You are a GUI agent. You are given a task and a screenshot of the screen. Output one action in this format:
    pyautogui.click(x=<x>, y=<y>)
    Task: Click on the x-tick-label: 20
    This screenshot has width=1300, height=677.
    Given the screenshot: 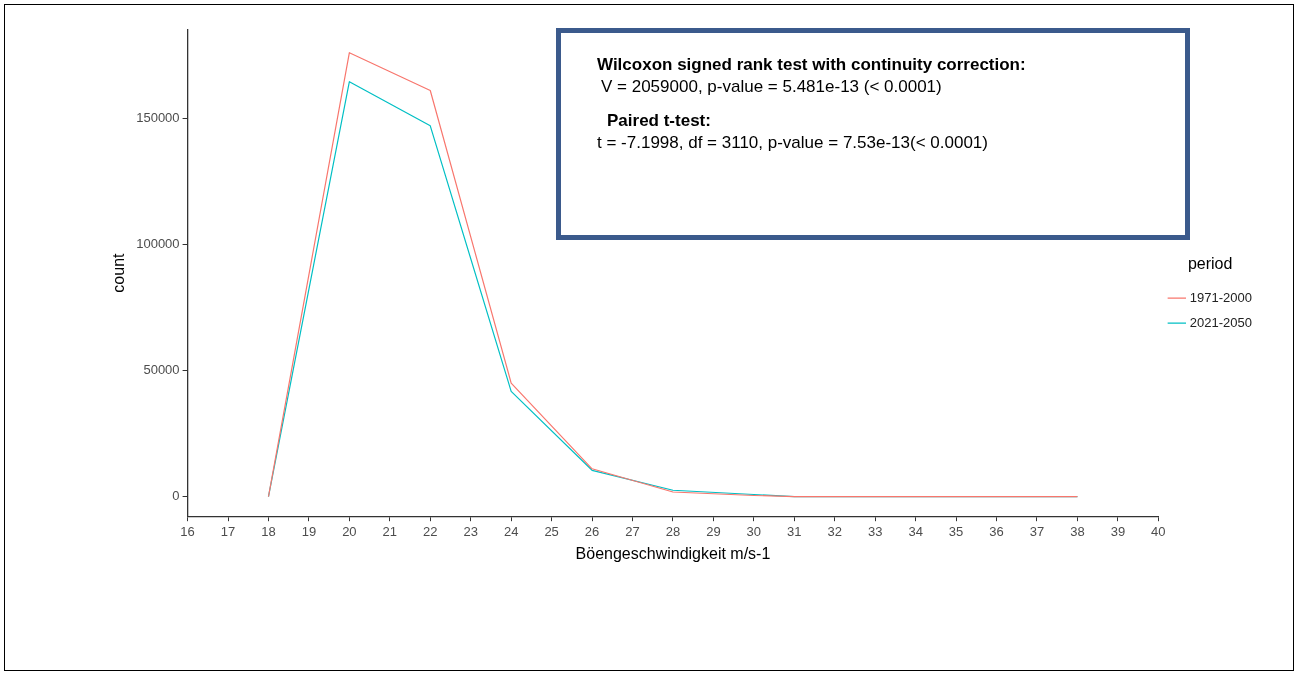 What is the action you would take?
    pyautogui.click(x=349, y=531)
    